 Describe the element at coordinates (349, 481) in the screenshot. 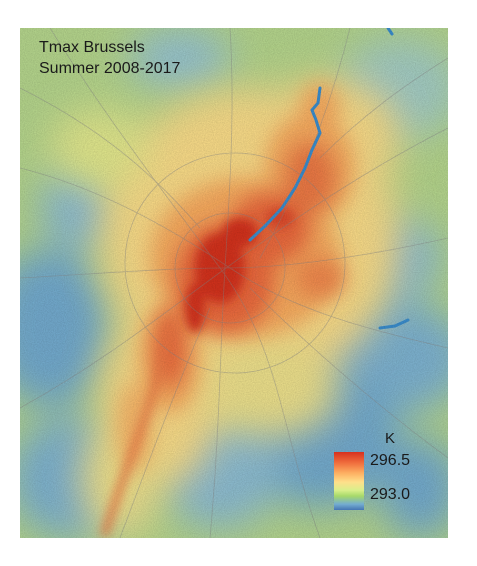

I see `legend-color-bar` at that location.